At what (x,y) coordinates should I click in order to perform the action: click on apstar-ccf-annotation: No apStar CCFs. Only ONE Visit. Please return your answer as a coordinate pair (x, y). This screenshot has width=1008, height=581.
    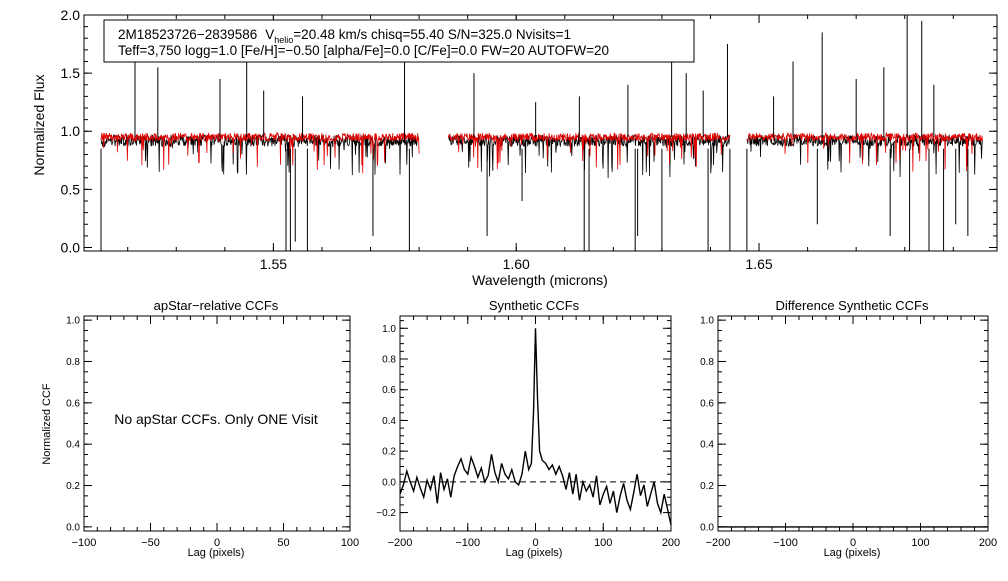
    Looking at the image, I should click on (216, 419).